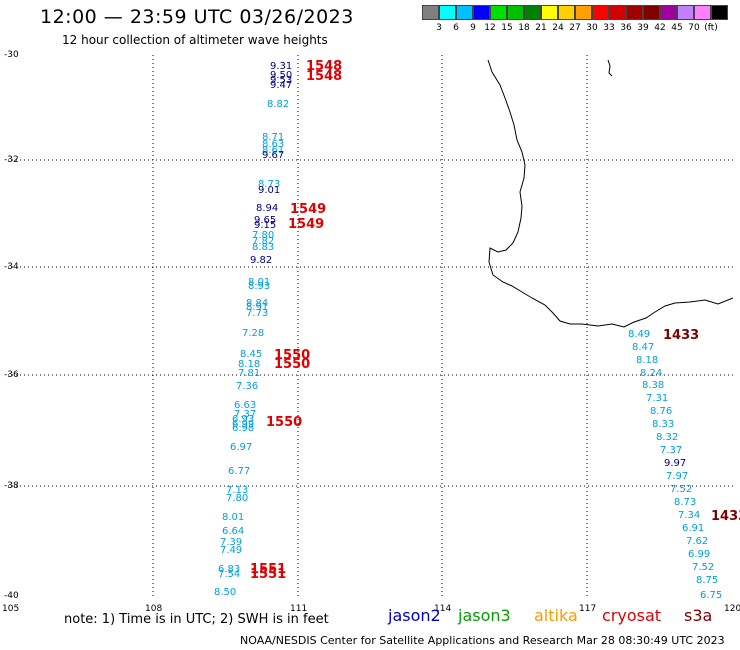 This screenshot has height=650, width=740. Describe the element at coordinates (11, 486) in the screenshot. I see `lat-label-38: -38` at that location.